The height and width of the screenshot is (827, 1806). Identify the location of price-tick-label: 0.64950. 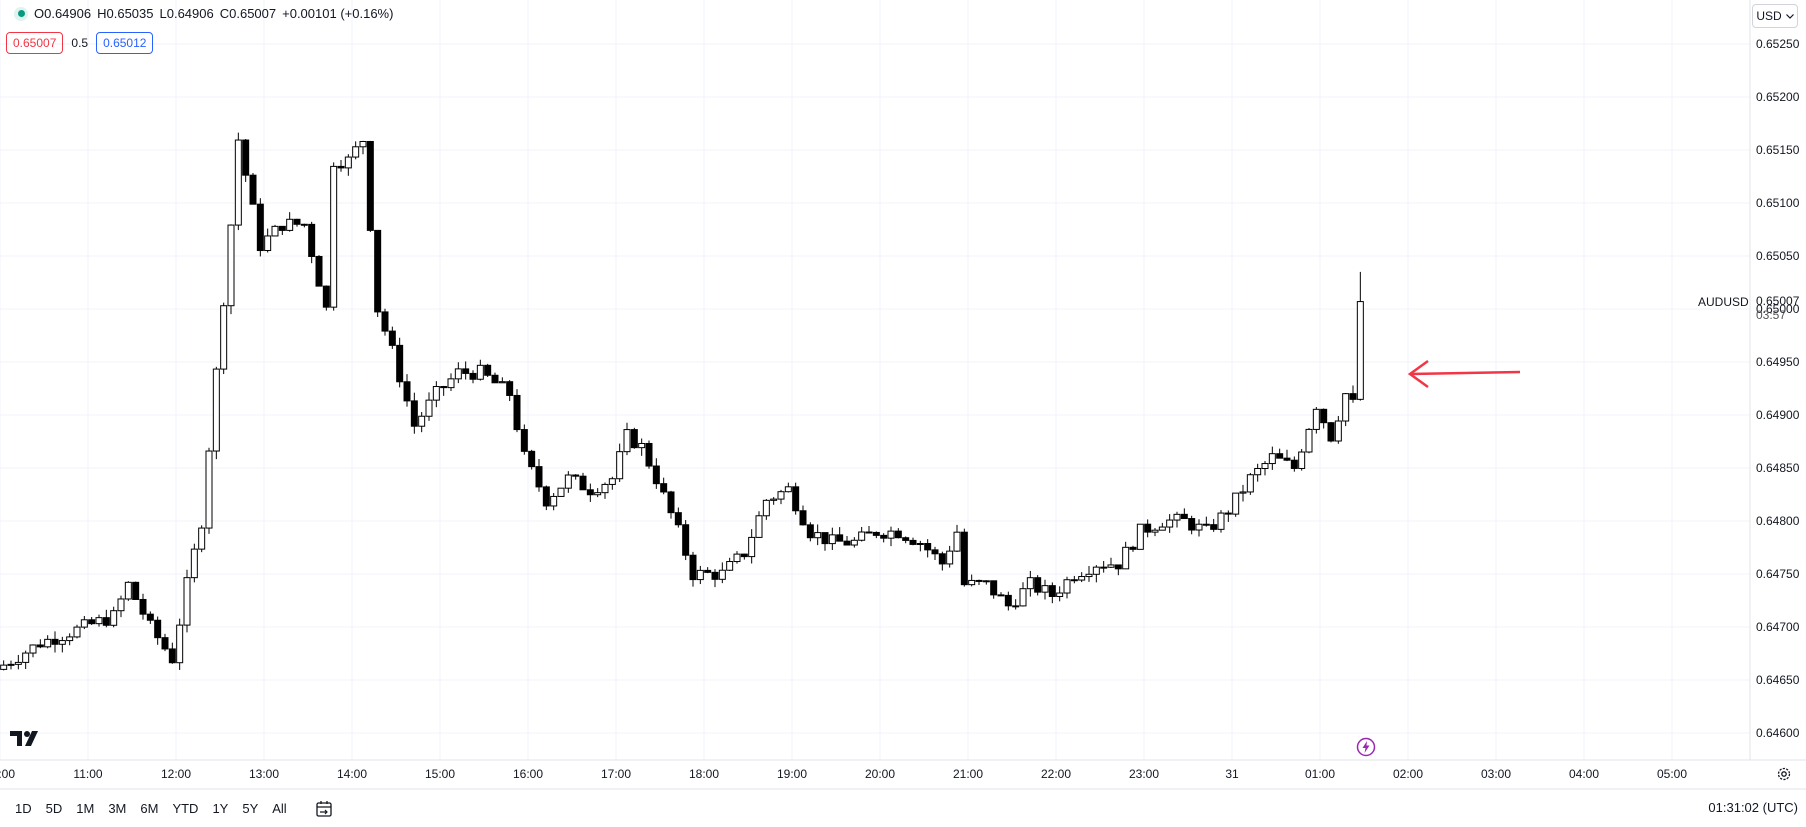
(1778, 362).